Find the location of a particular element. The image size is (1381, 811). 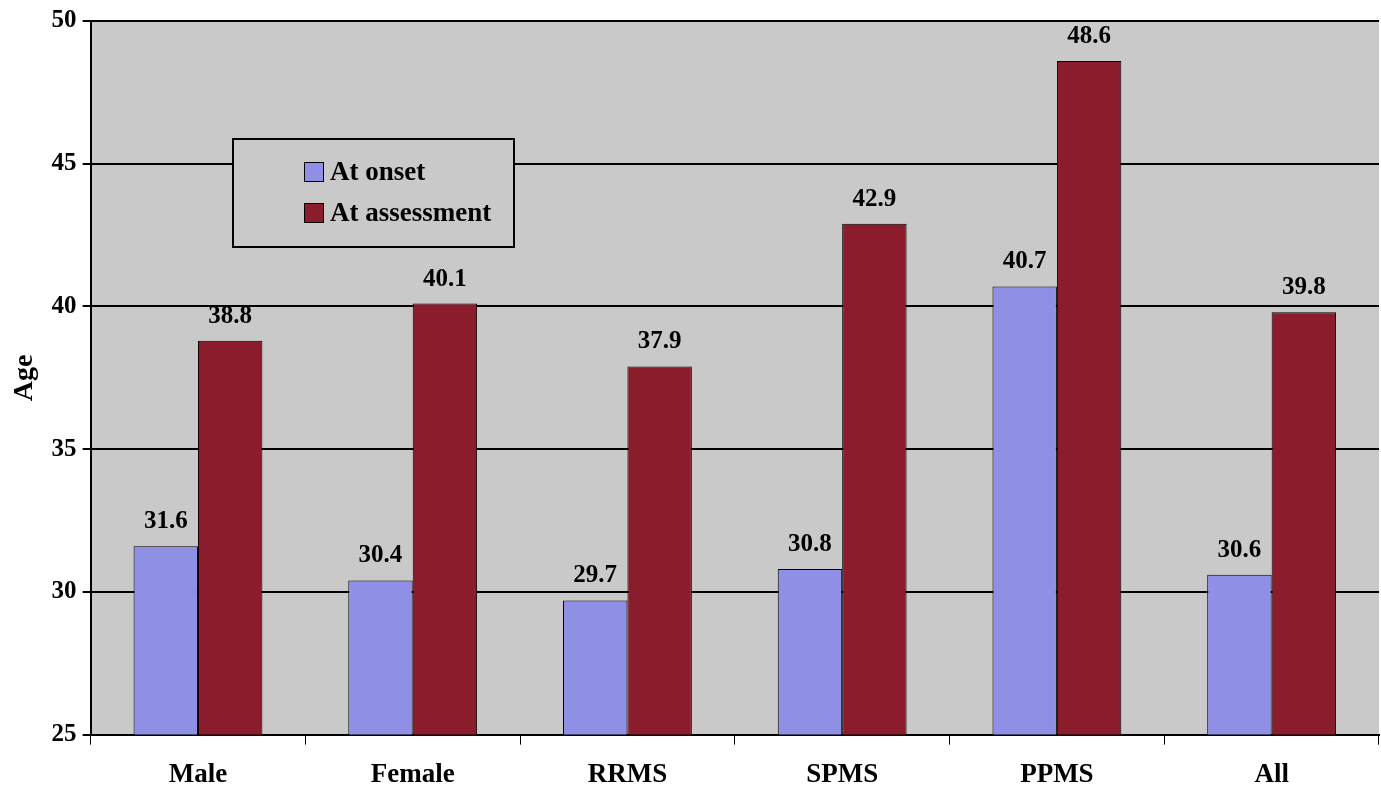

x-tick-label: PPMS is located at coordinates (1057, 772).